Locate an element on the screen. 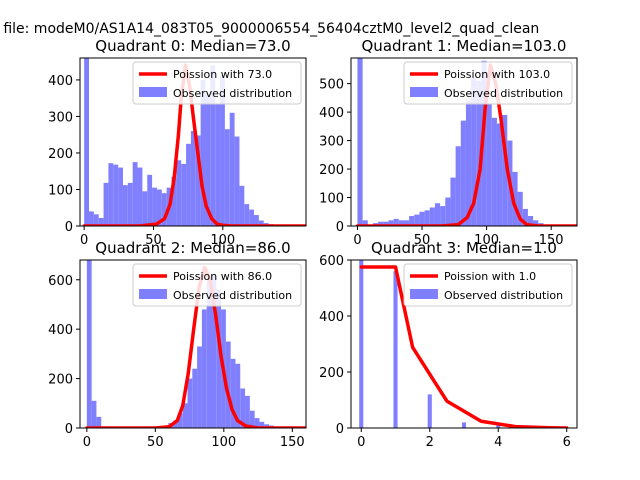 Image resolution: width=640 pixels, height=480 pixels. axes-frame is located at coordinates (464, 344).